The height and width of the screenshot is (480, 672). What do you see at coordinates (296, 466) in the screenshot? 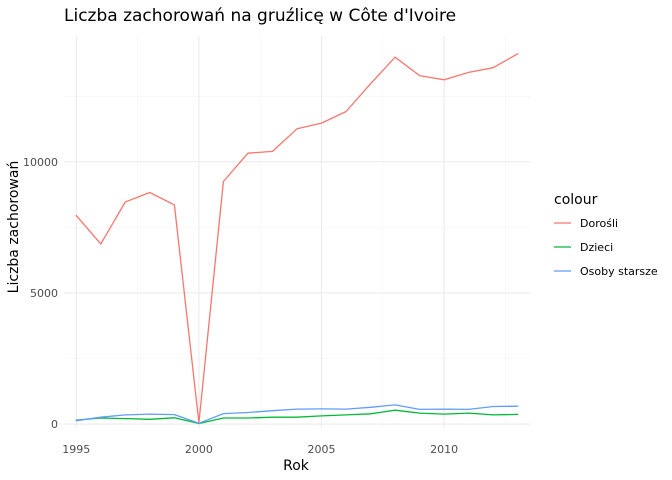
I see `x-axis-title: Rok` at bounding box center [296, 466].